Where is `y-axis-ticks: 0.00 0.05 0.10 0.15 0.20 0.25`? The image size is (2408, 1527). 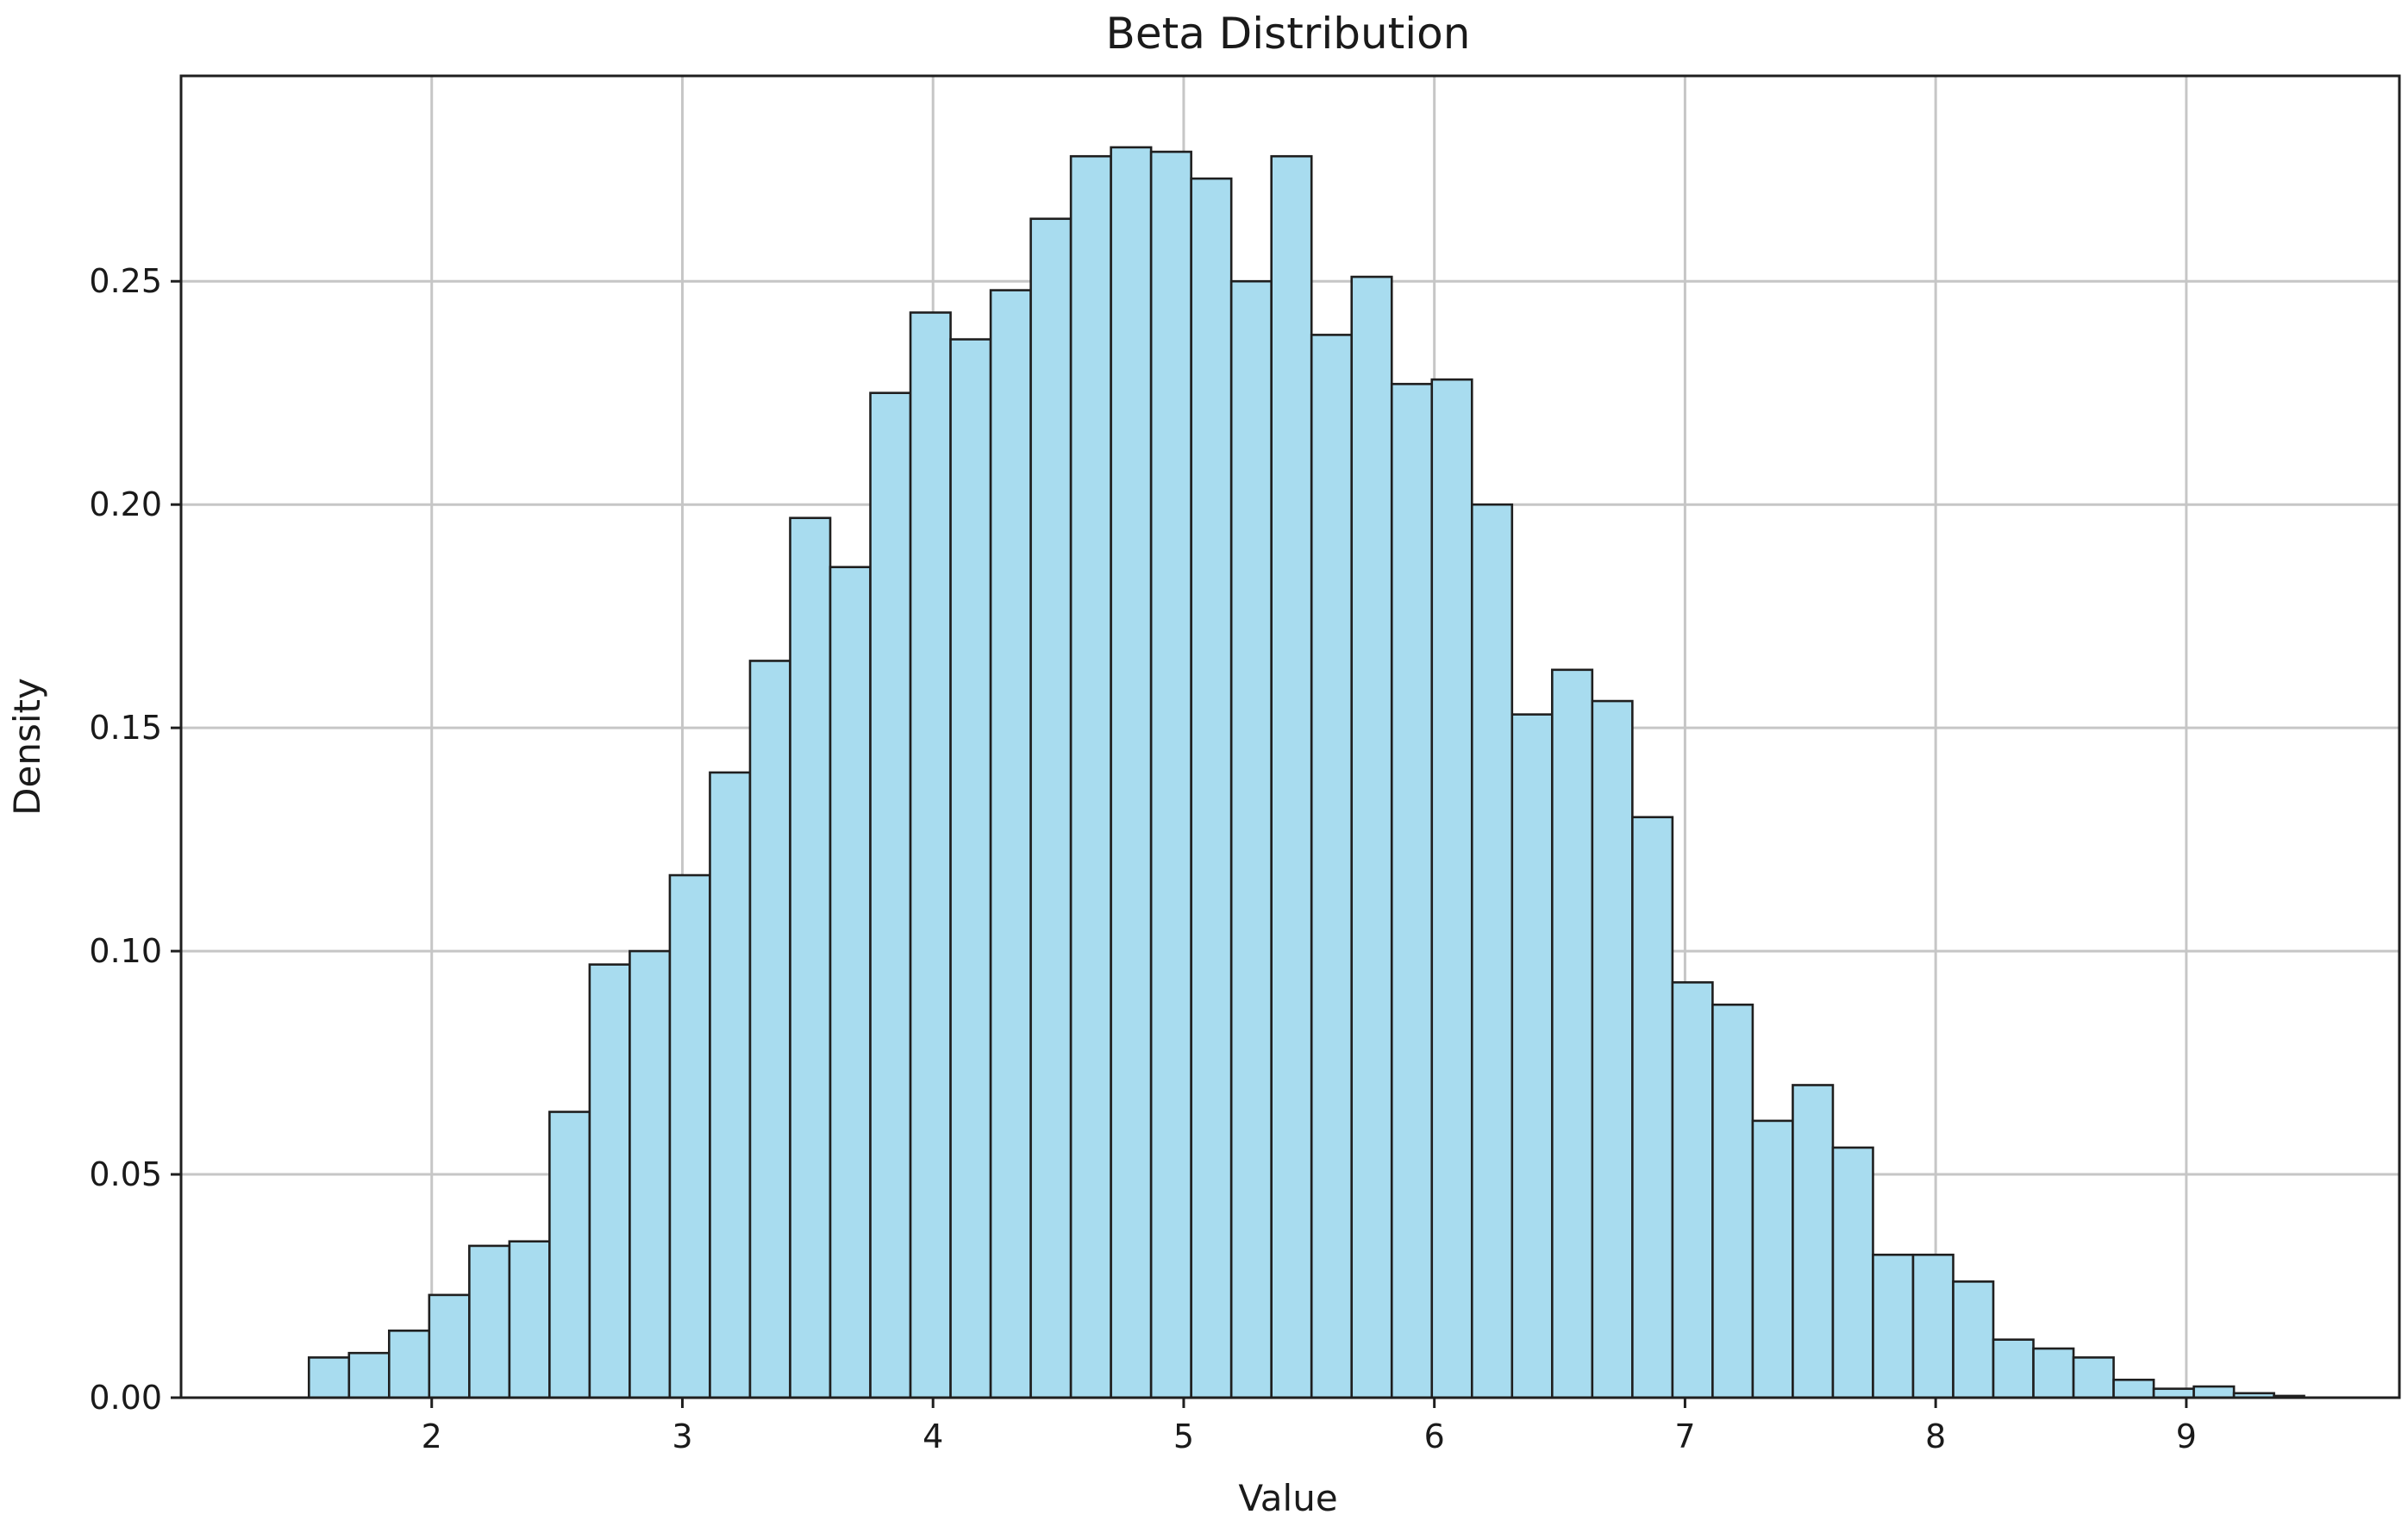
y-axis-ticks: 0.00 0.05 0.10 0.15 0.20 0.25 is located at coordinates (135, 839).